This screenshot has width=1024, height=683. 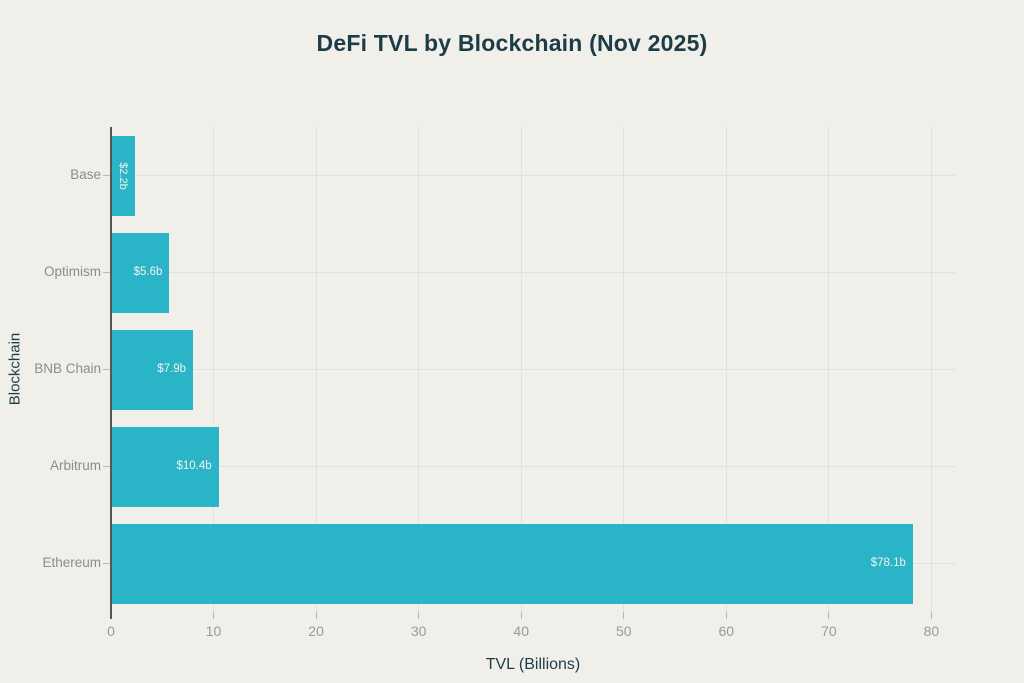 What do you see at coordinates (316, 631) in the screenshot?
I see `x-tick-label: 20` at bounding box center [316, 631].